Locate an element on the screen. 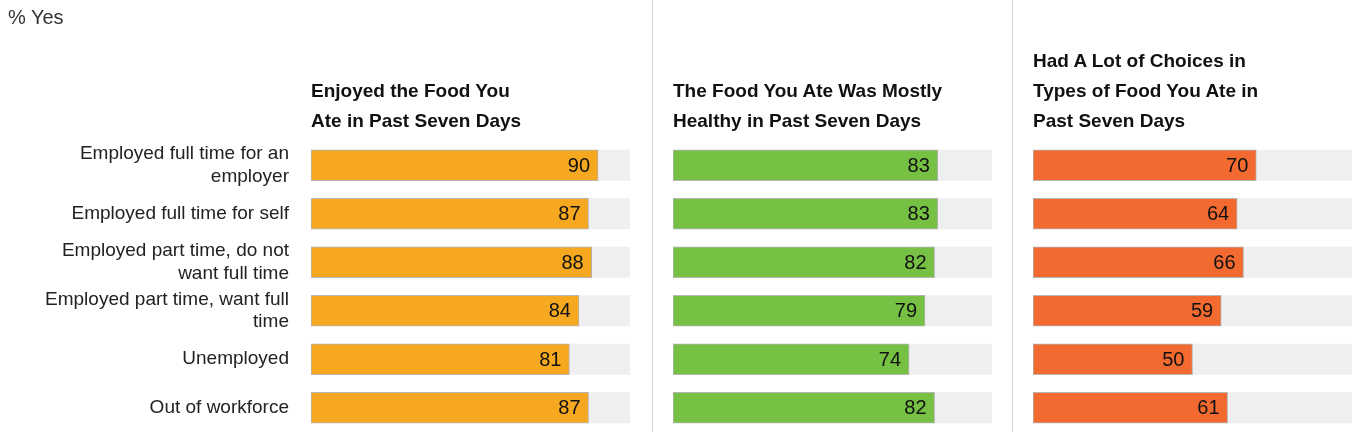 The image size is (1354, 432). data-label: 66 is located at coordinates (1224, 261).